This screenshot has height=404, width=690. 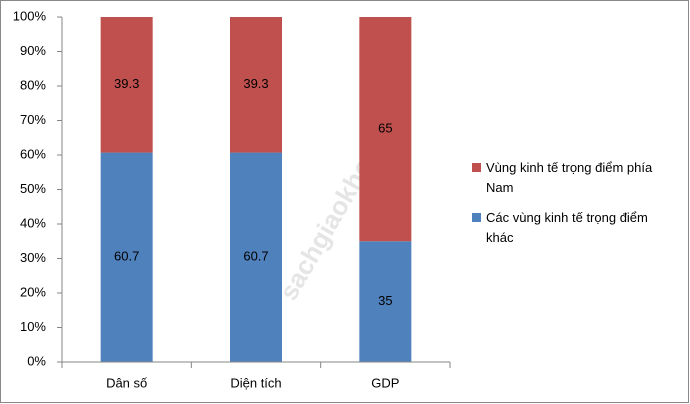 I want to click on y-tick-label: 90%, so click(x=33, y=50).